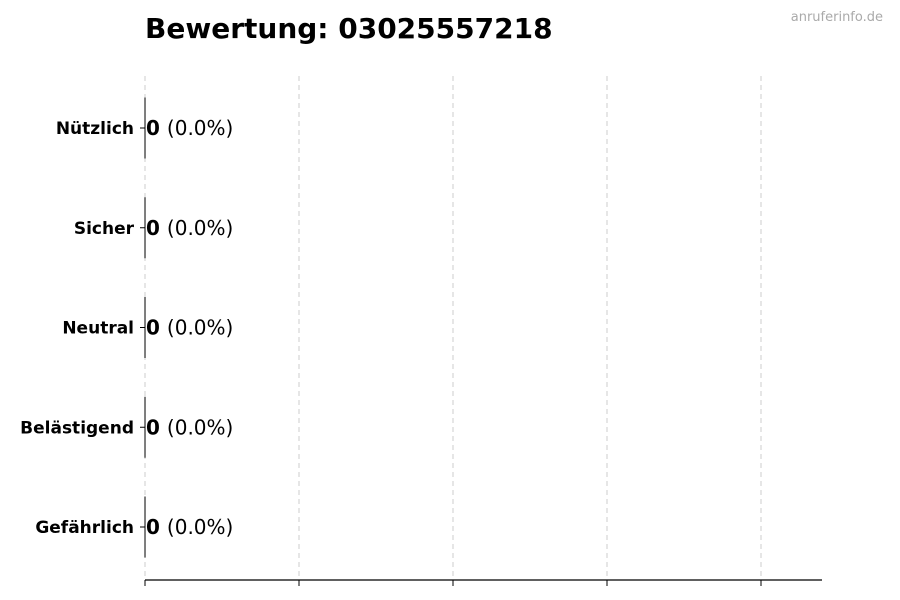 This screenshot has height=600, width=900. Describe the element at coordinates (104, 229) in the screenshot. I see `y-tick-label: Sicher` at that location.